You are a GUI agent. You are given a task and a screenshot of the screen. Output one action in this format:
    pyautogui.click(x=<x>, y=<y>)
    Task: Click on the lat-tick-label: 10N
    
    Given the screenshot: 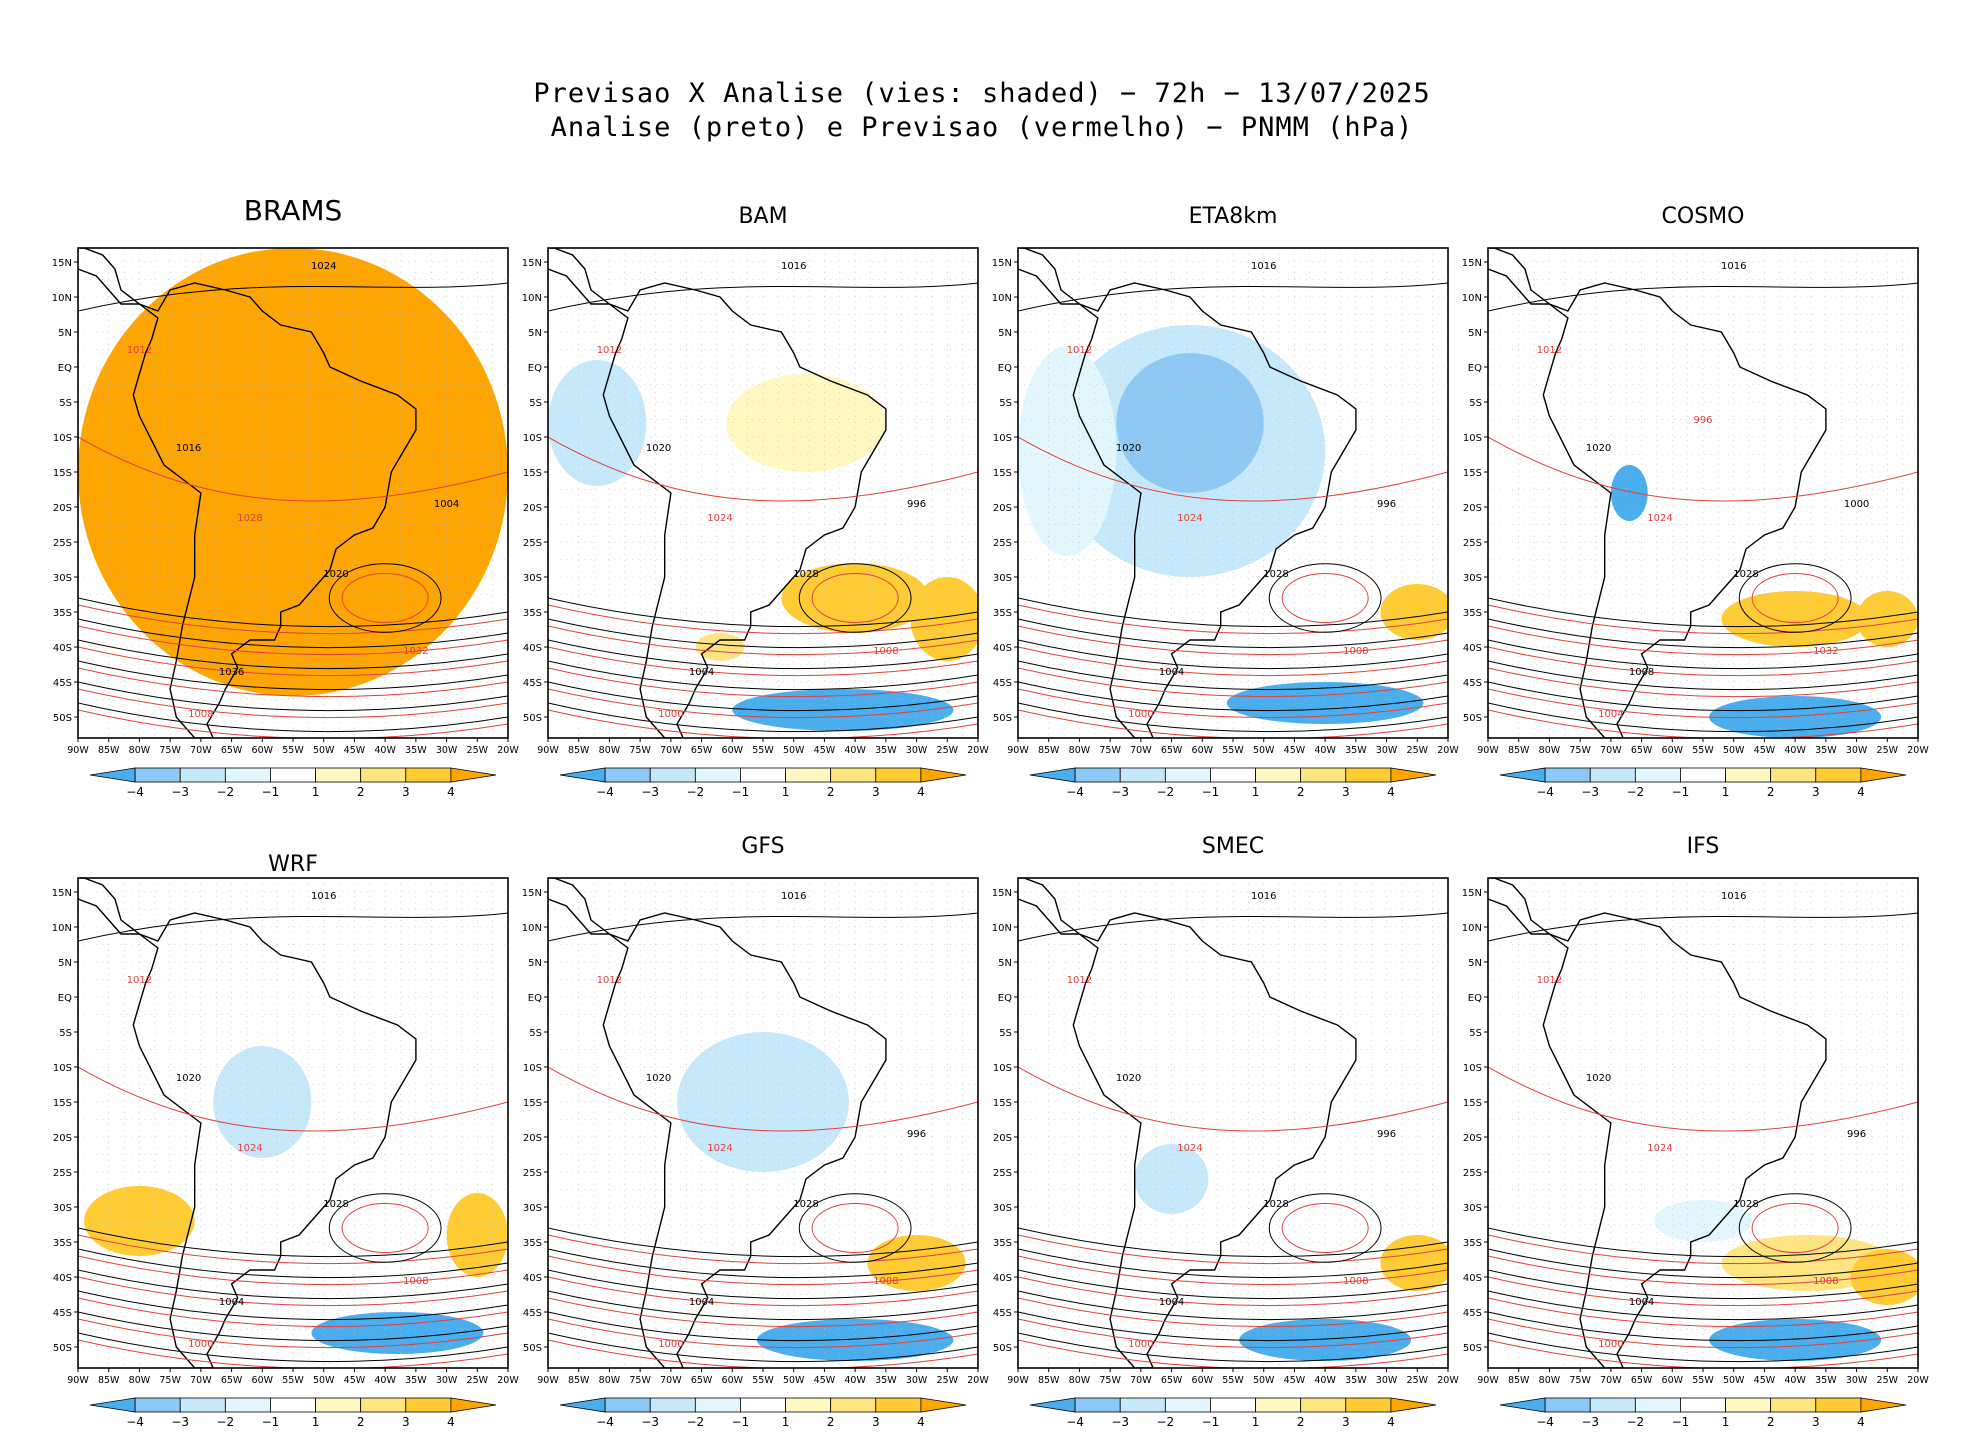 What is the action you would take?
    pyautogui.click(x=1002, y=298)
    